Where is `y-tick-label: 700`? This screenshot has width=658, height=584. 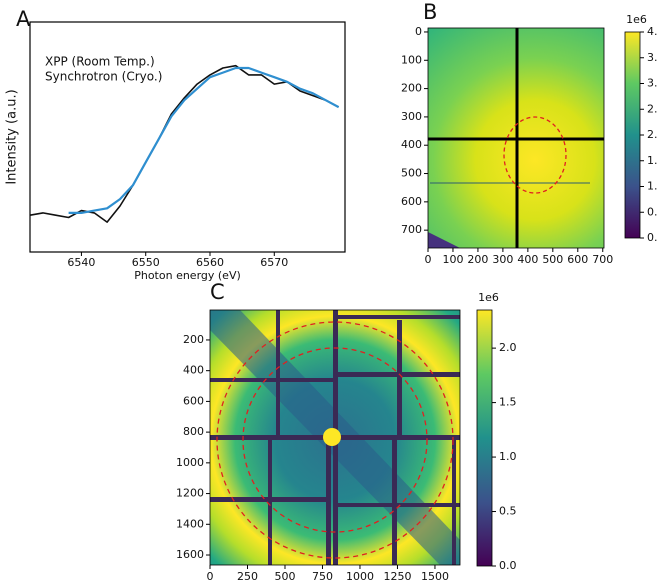
y-tick-label: 700 is located at coordinates (411, 229).